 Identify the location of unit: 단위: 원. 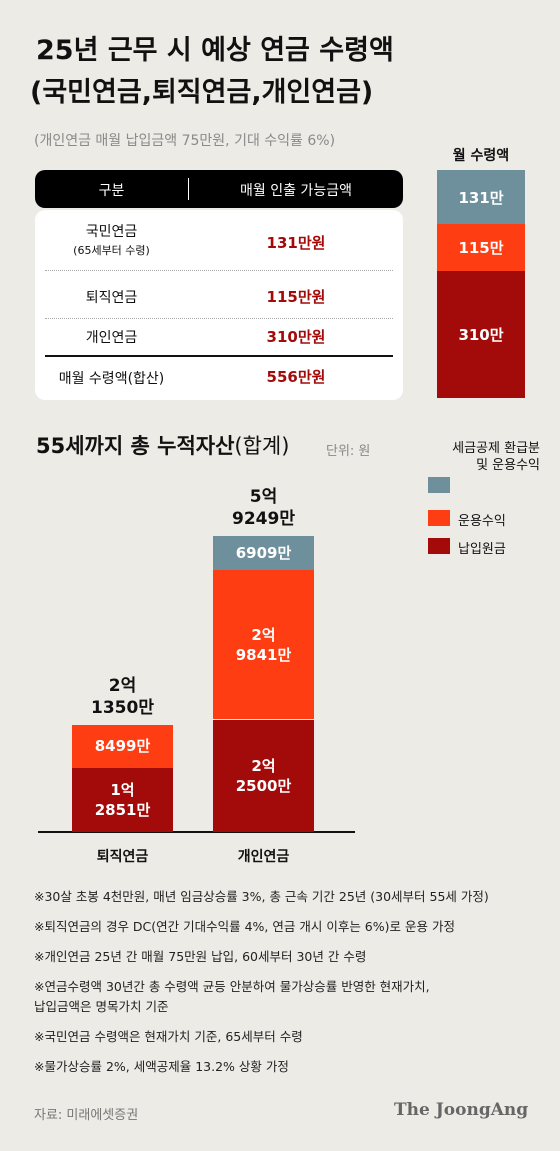
(348, 451).